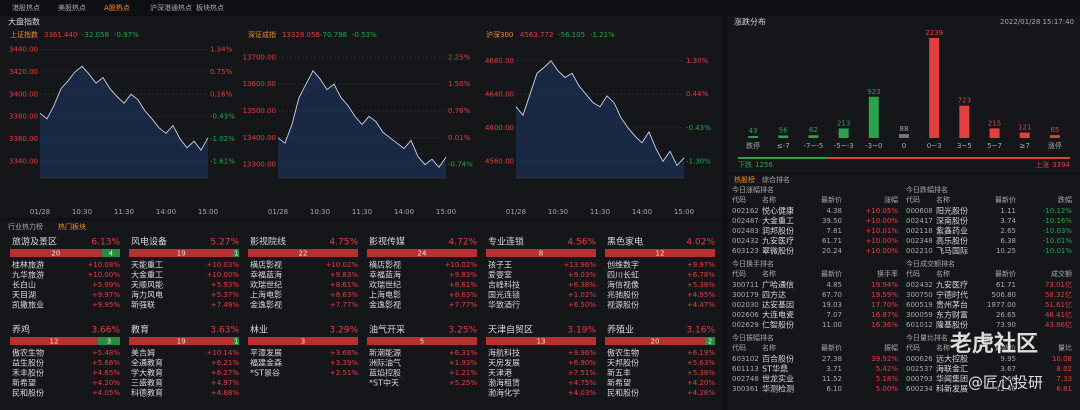 Image resolution: width=1080 pixels, height=410 pixels. What do you see at coordinates (504, 295) in the screenshot?
I see `stock-name: 国光连锁` at bounding box center [504, 295].